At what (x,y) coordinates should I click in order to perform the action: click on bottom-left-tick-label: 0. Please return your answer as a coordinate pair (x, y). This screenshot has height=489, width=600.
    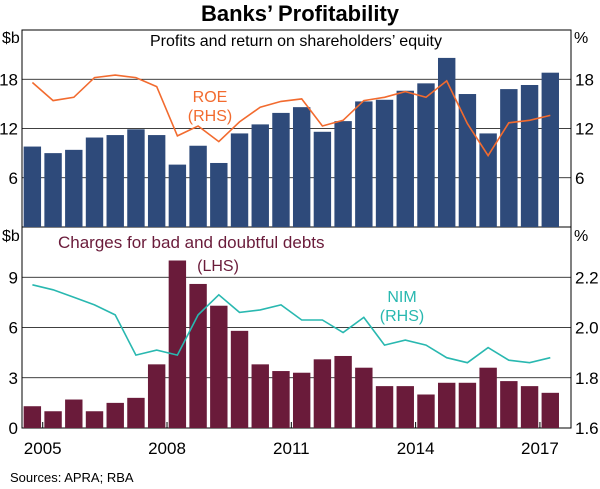
    Looking at the image, I should click on (13, 428).